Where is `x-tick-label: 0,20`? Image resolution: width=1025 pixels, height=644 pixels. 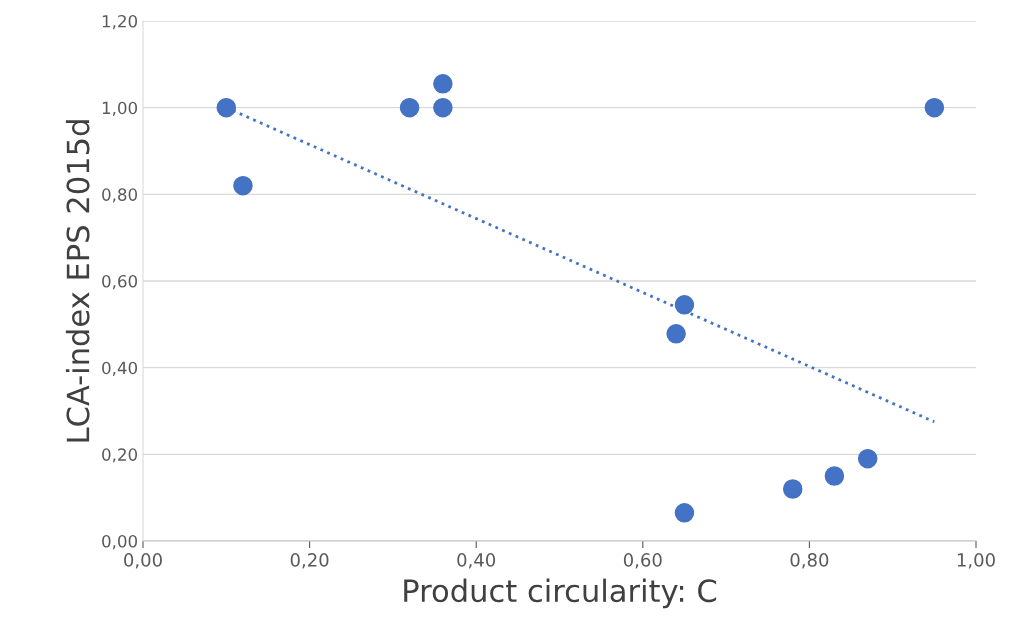
x-tick-label: 0,20 is located at coordinates (309, 561).